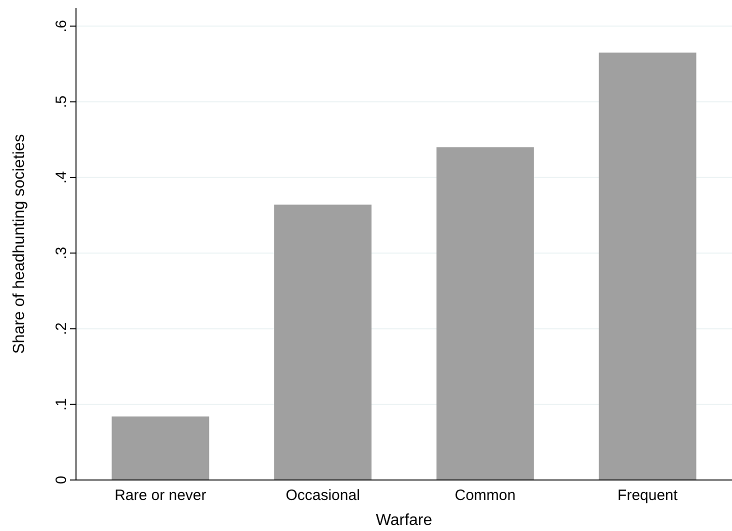 Image resolution: width=732 pixels, height=531 pixels. Describe the element at coordinates (485, 495) in the screenshot. I see `x-tick-label: Common` at that location.